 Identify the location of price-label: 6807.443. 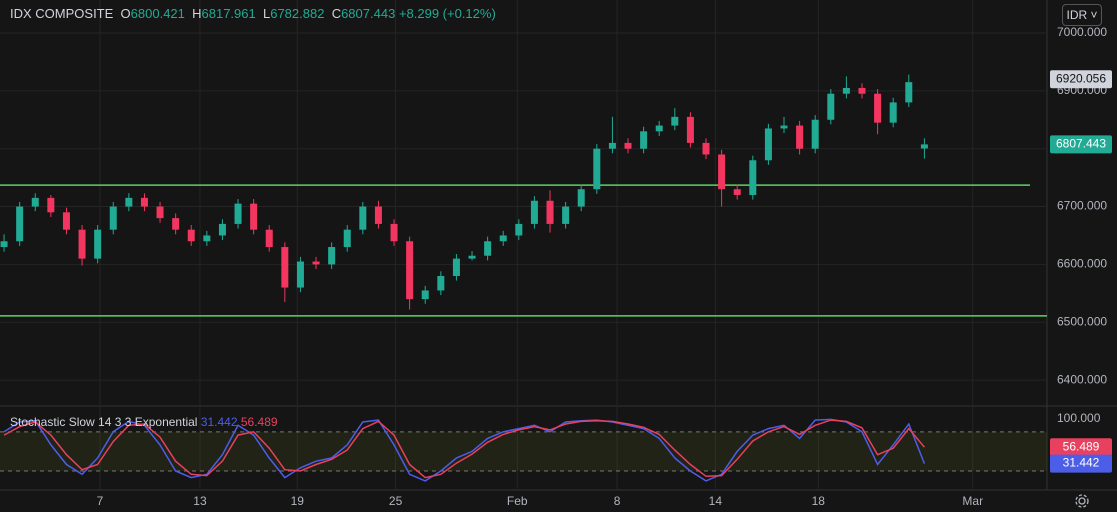
(1081, 144).